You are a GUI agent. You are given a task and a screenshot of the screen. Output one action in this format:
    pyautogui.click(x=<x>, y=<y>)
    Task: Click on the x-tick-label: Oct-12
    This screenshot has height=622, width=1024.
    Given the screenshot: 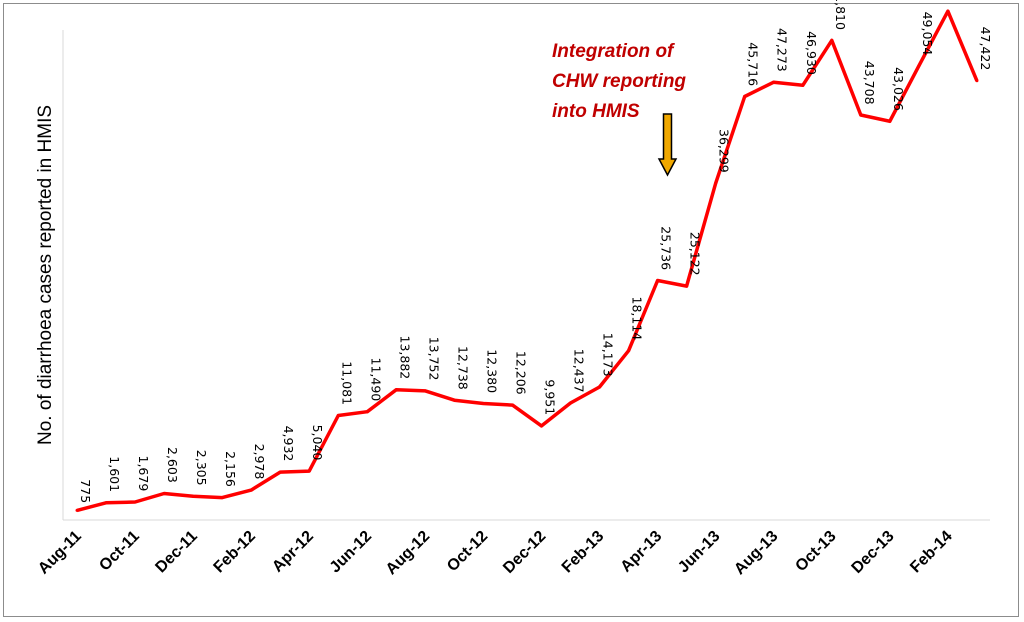 What is the action you would take?
    pyautogui.click(x=467, y=551)
    